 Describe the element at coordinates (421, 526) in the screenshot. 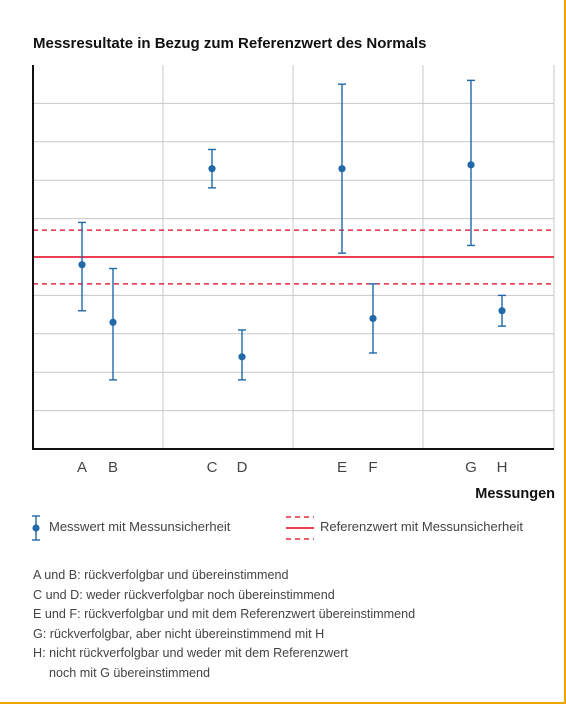

I see `legend-reference-label: Referenzwert mit Messunsicherheit` at that location.